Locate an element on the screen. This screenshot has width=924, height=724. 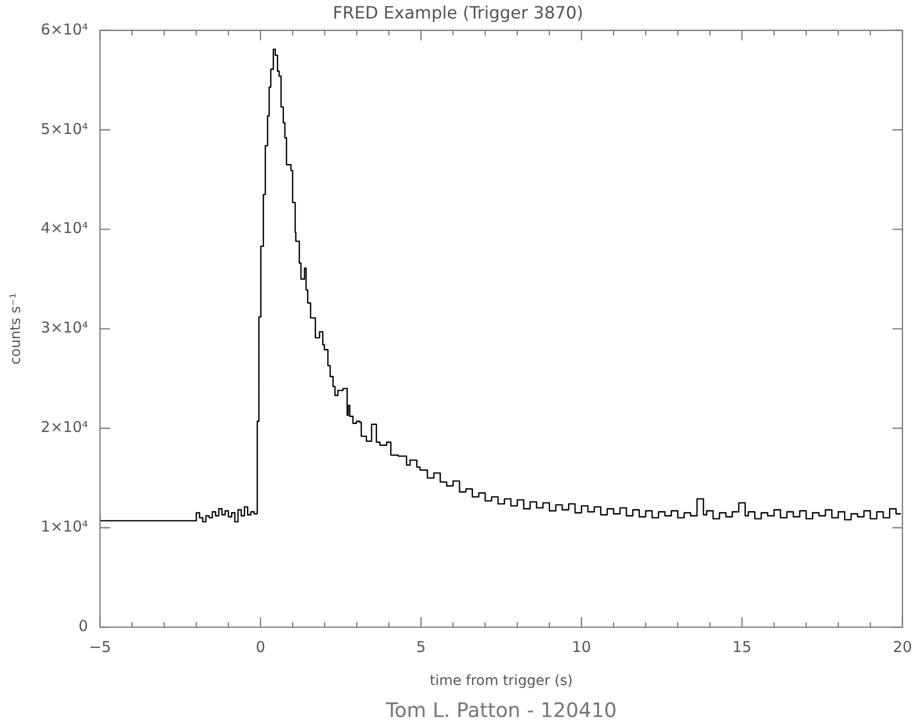
x-tick-label: 20 is located at coordinates (902, 647).